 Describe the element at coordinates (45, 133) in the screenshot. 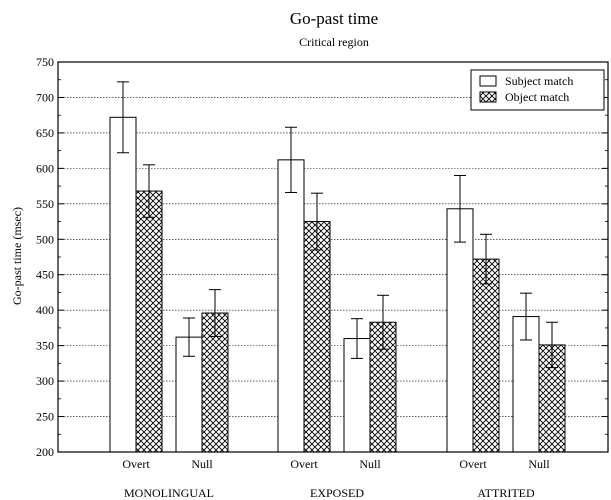

I see `y-tick-label: 650` at that location.